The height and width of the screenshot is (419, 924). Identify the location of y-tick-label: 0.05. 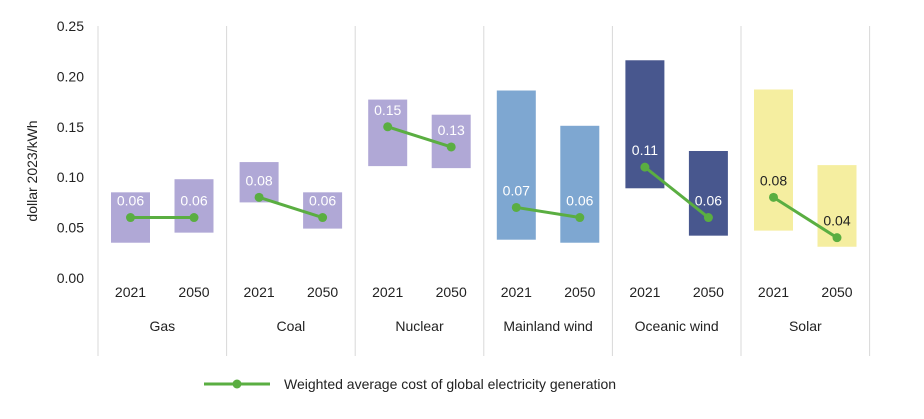
(70, 228).